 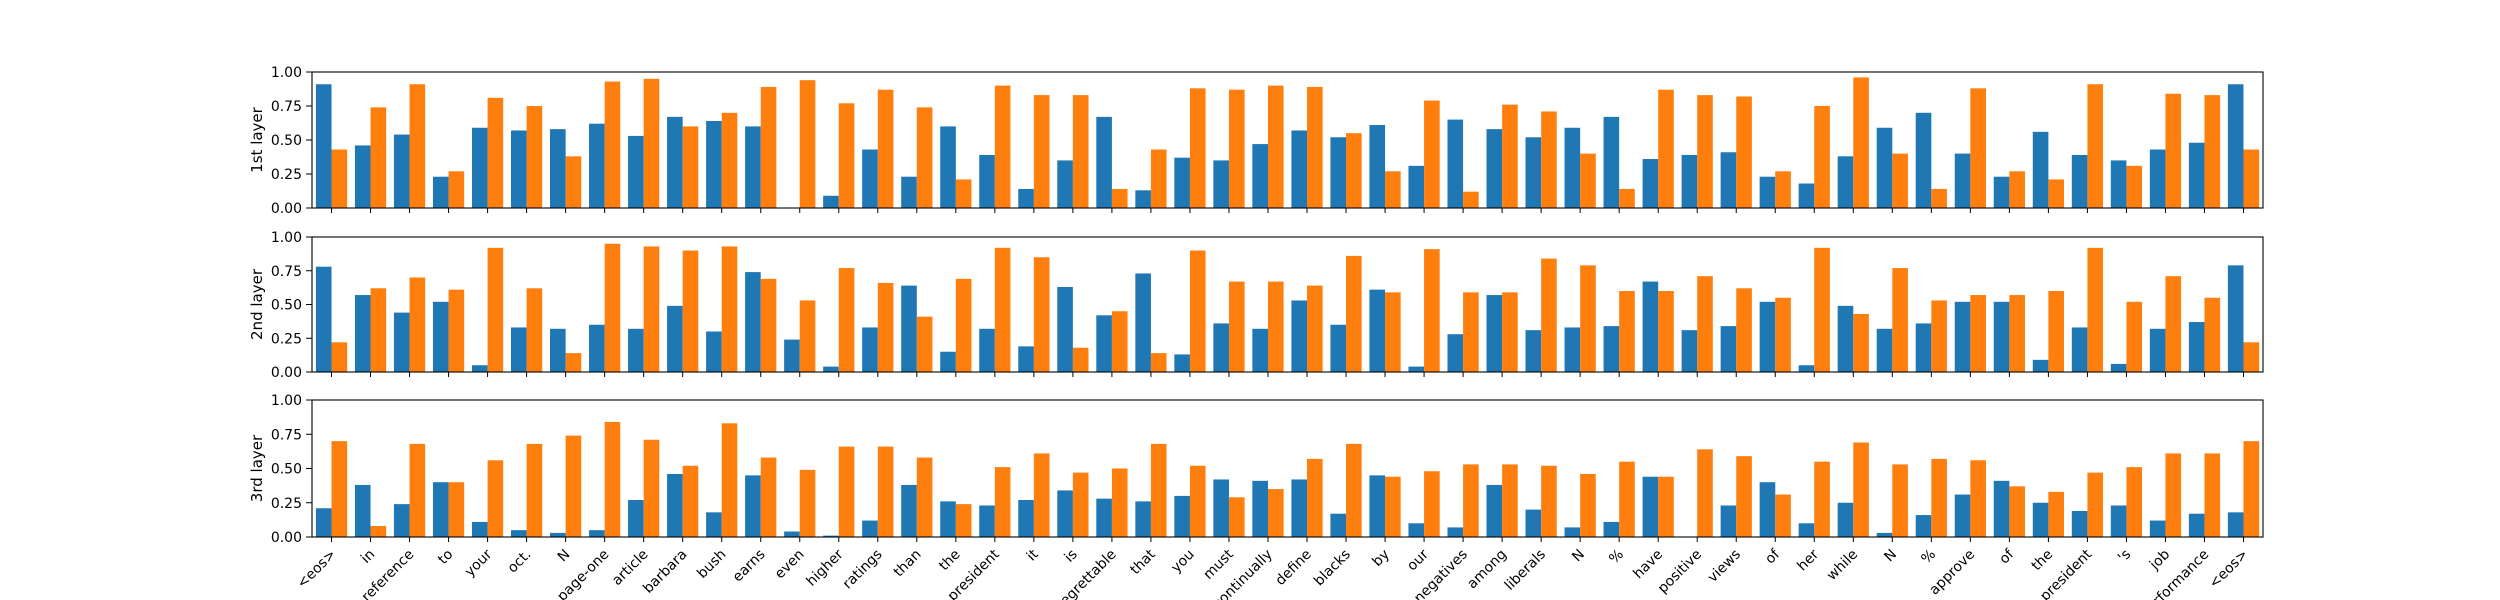 I want to click on xtick-label-23: must, so click(x=1219, y=564).